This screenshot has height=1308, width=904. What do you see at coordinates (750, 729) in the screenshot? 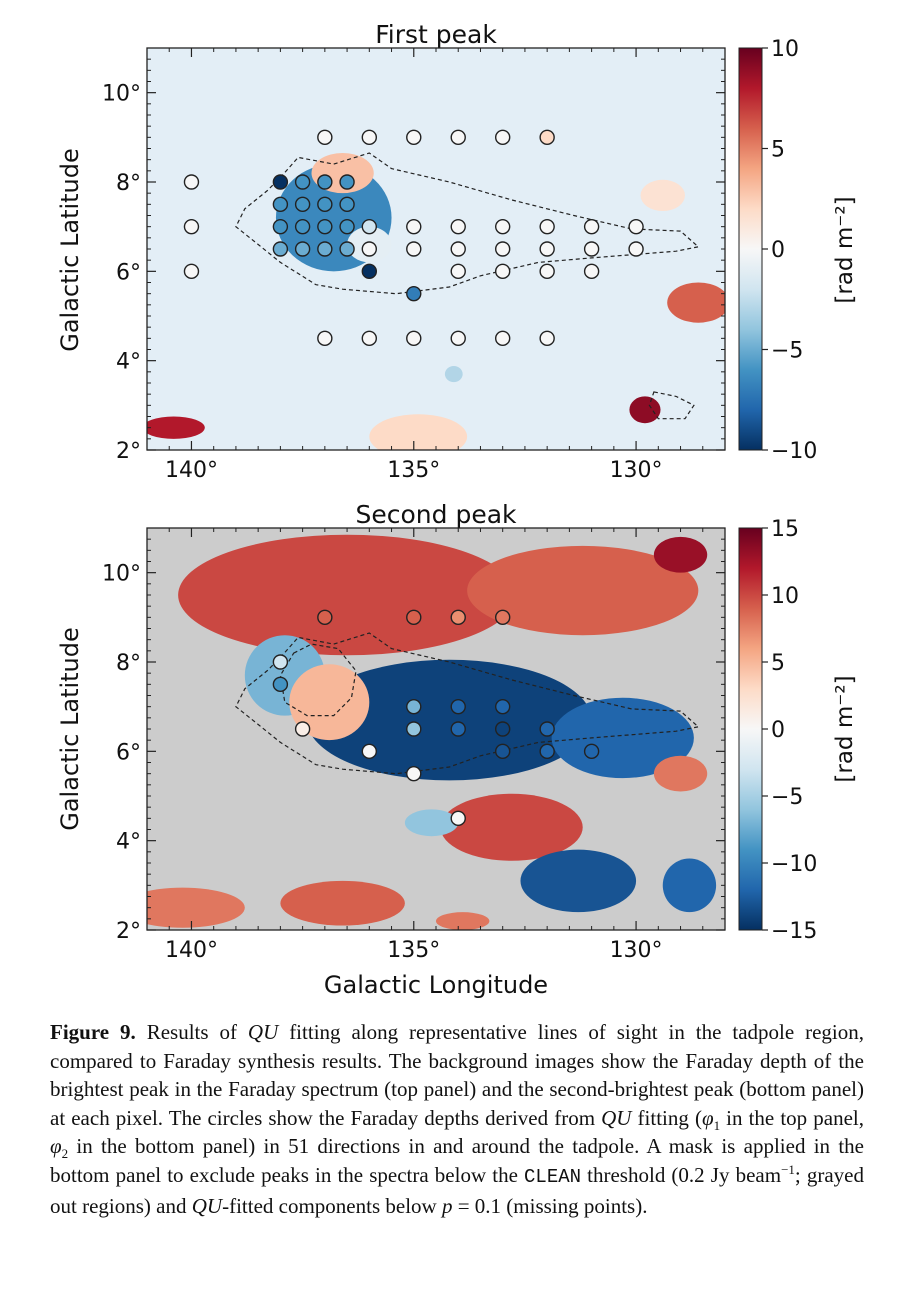
I see `colorbar` at bounding box center [750, 729].